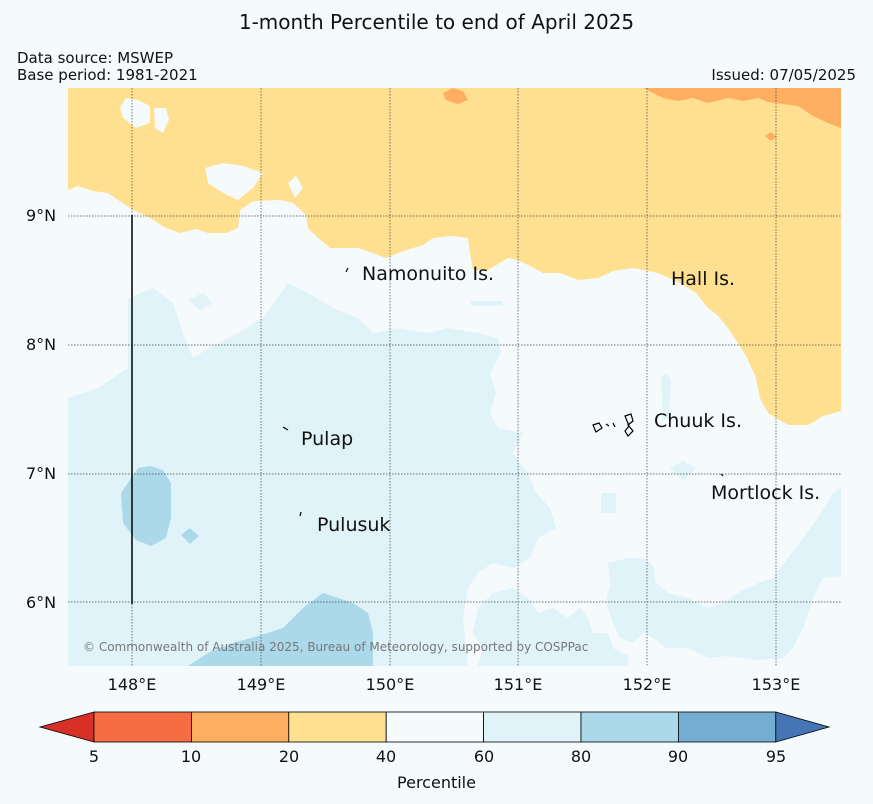 The image size is (873, 804). I want to click on lon-label-148e: 148°E, so click(132, 684).